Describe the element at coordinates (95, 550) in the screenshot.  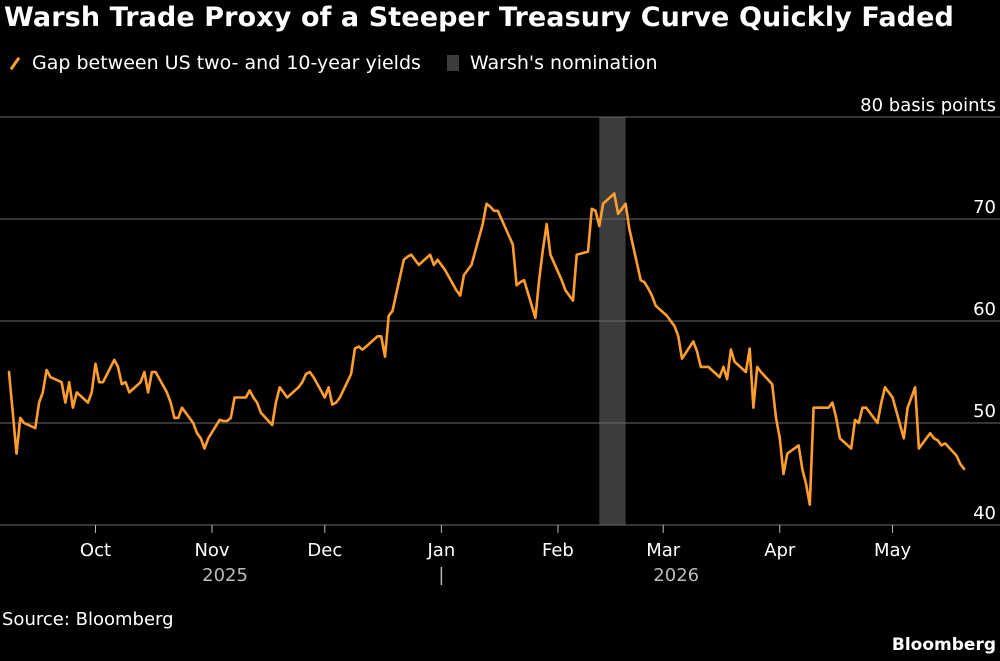
I see `x-tick-label-oct: Oct` at that location.